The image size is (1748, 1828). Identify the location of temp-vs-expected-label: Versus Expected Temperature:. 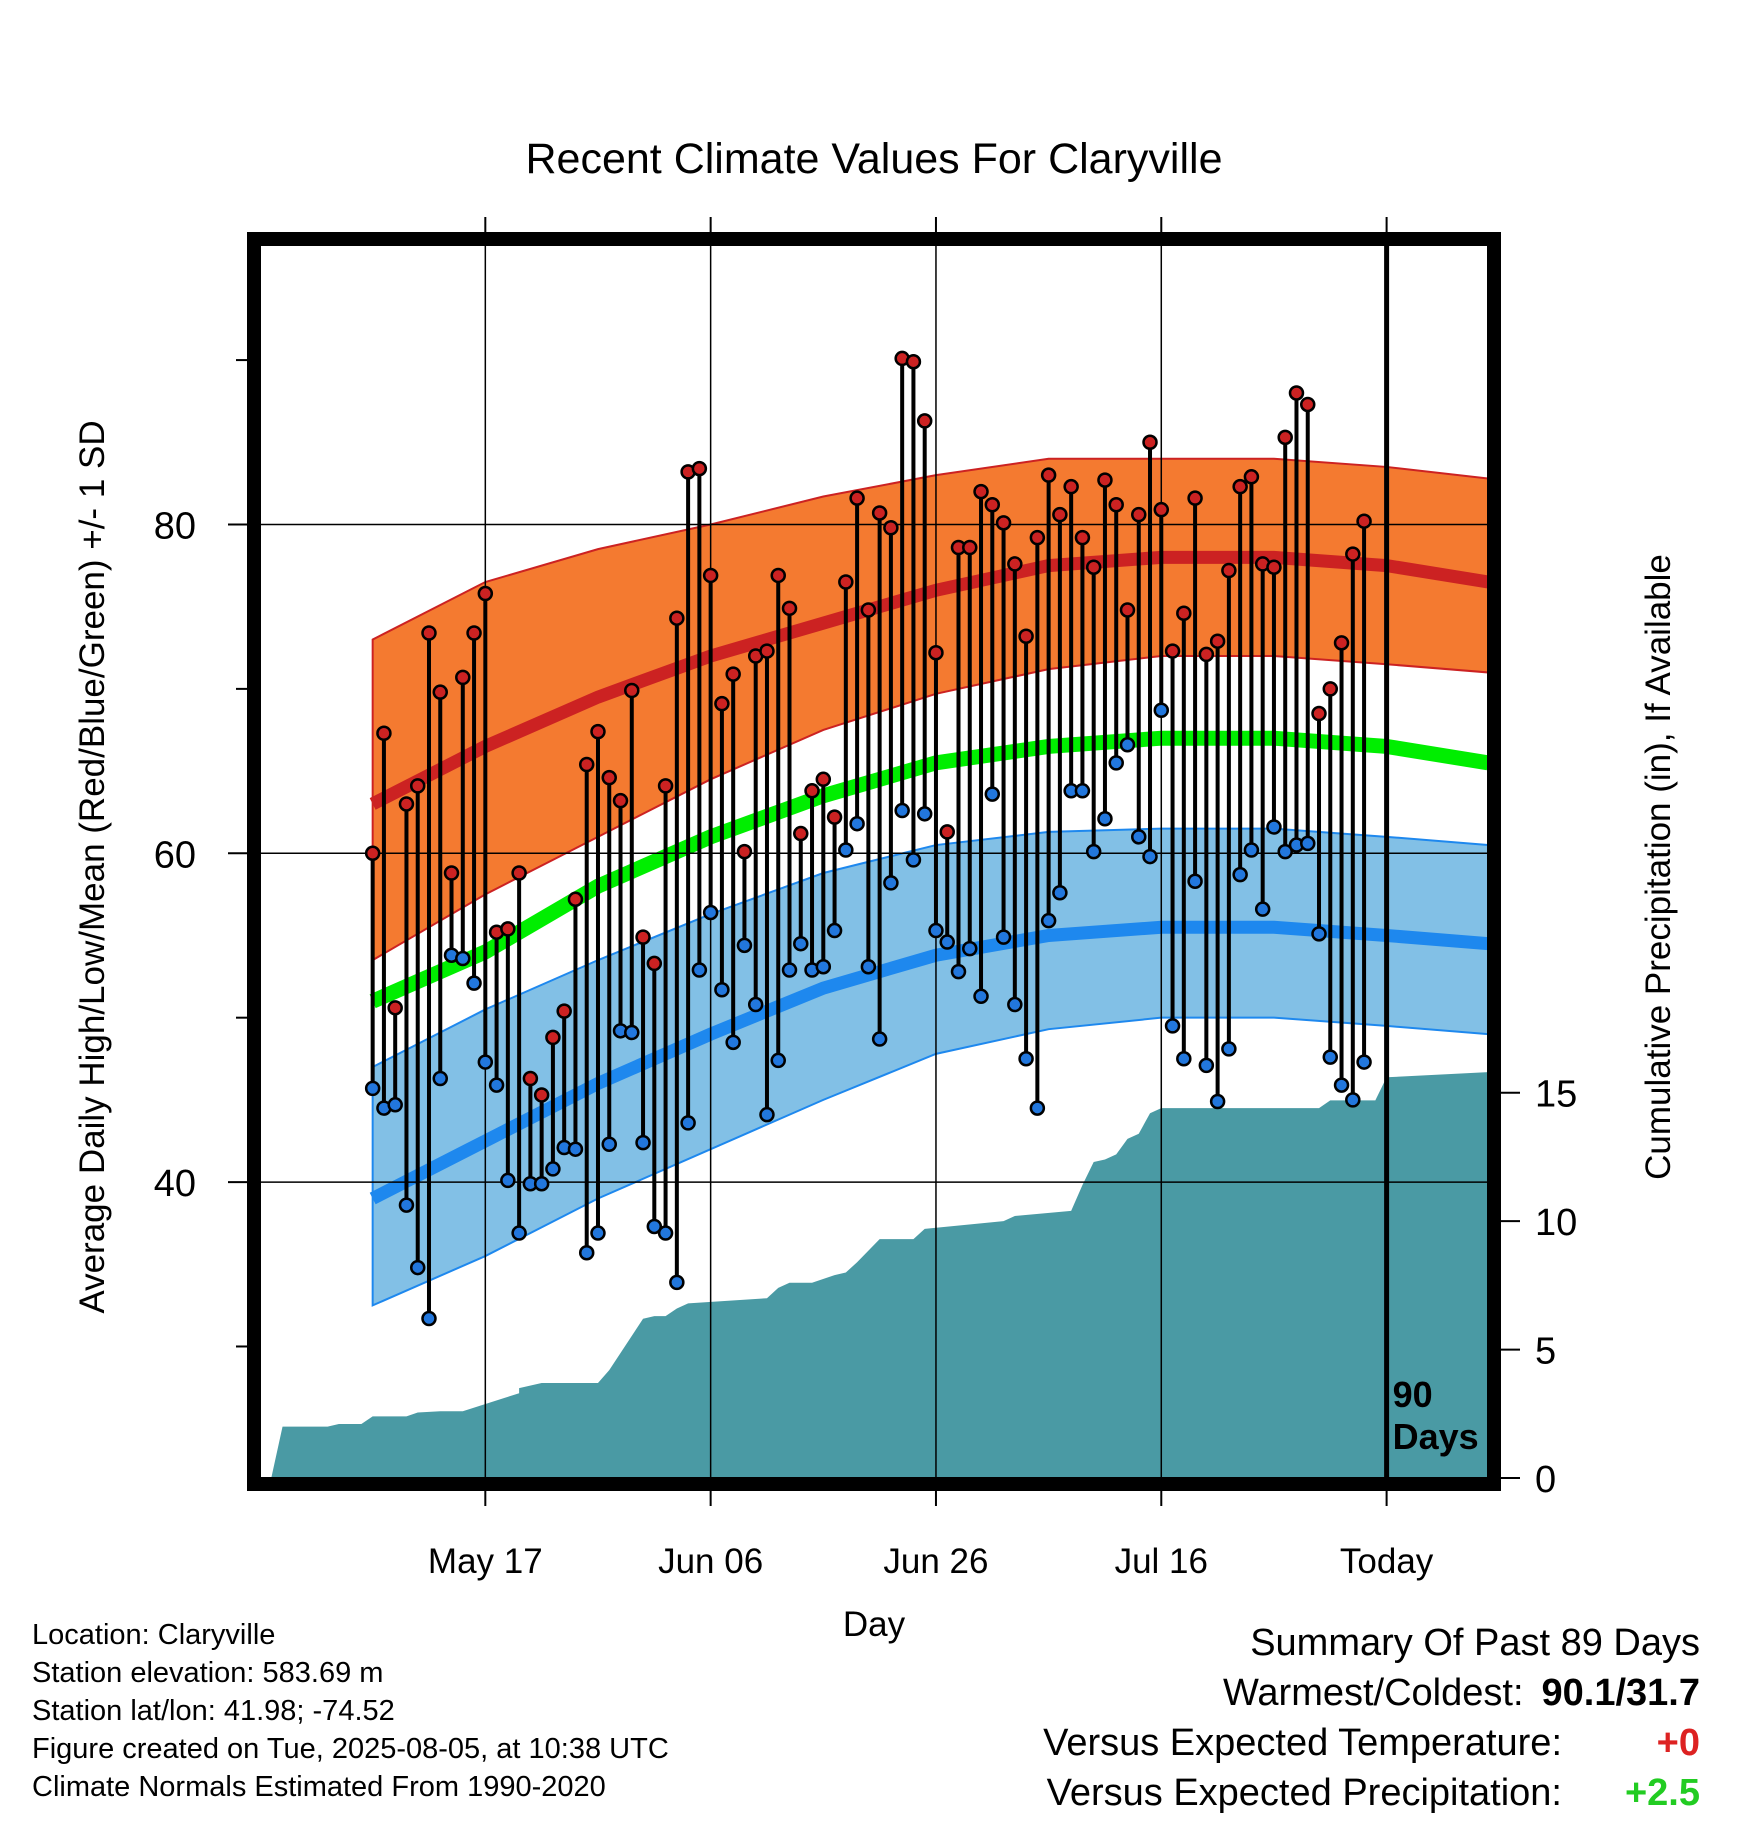
(1302, 1743).